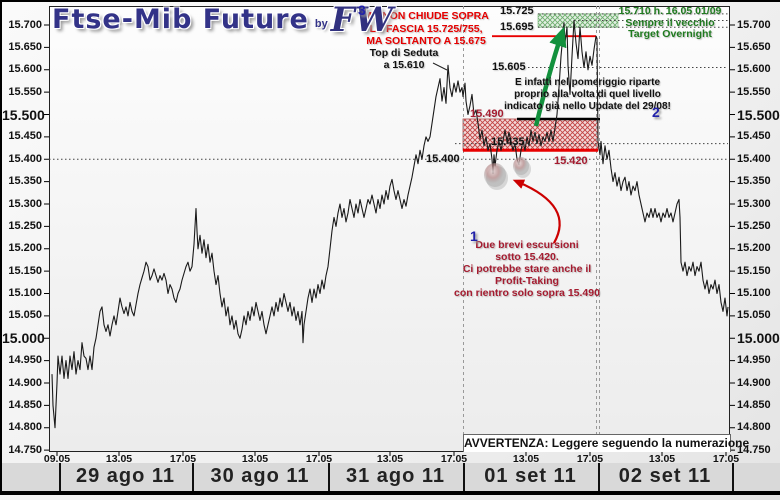 This screenshot has height=500, width=780. I want to click on annotation-line: Ci potrebbe stare anche il, so click(527, 269).